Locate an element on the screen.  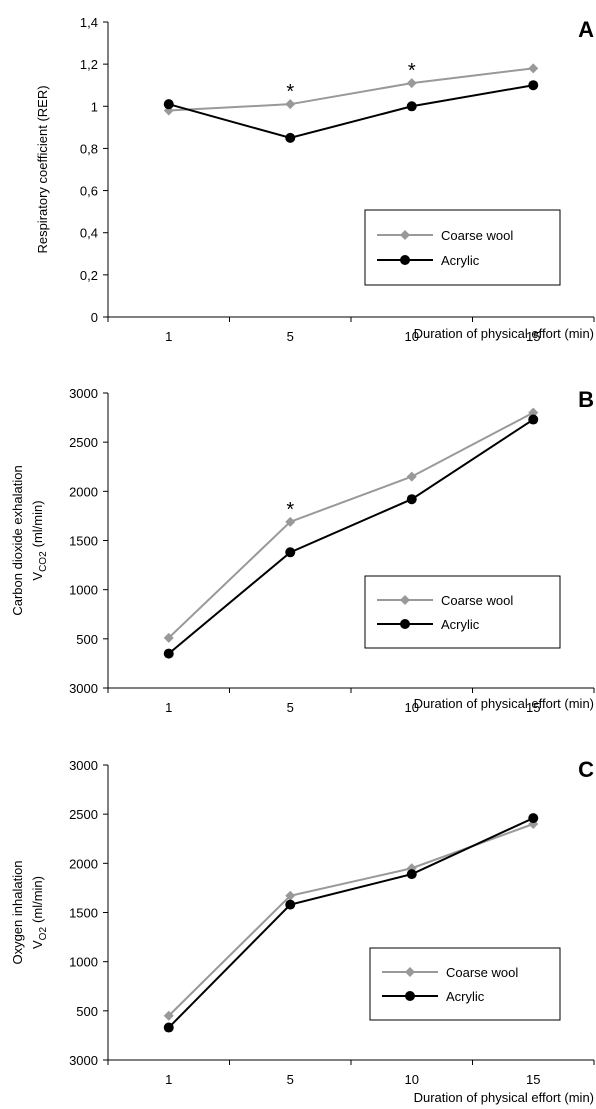
y-axis-label-2: VO2 (ml/min) is located at coordinates (39, 912).